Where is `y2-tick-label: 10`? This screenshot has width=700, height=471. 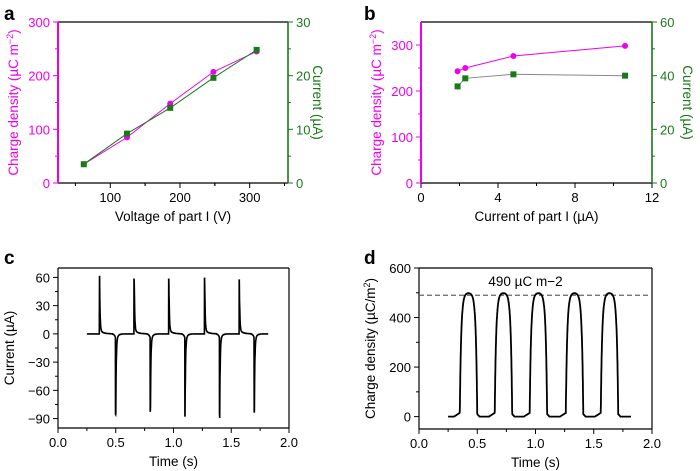 y2-tick-label: 10 is located at coordinates (303, 129).